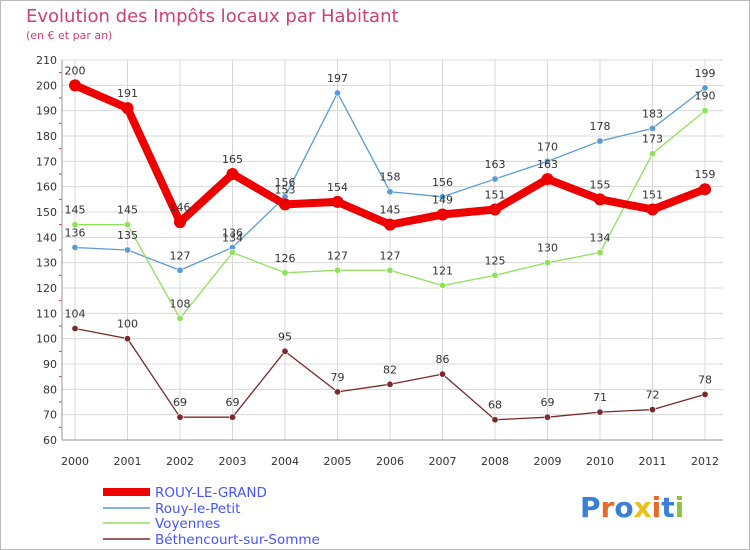  What do you see at coordinates (233, 461) in the screenshot?
I see `x-tick-label: 2003` at bounding box center [233, 461].